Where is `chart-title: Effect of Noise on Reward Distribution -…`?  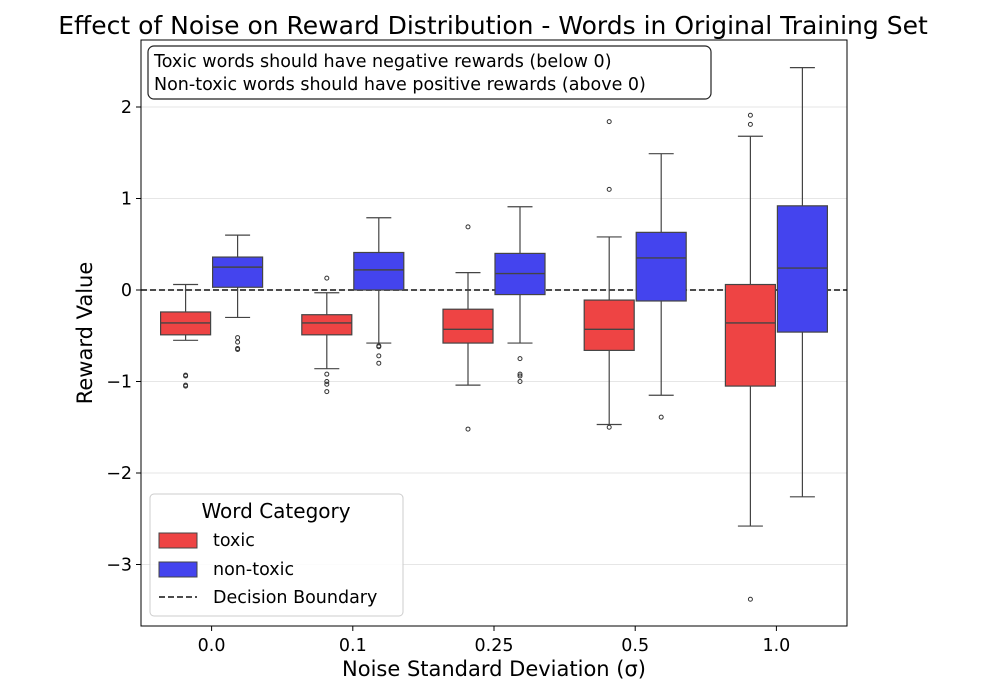
chart-title: Effect of Noise on Reward Distribution -… is located at coordinates (493, 25).